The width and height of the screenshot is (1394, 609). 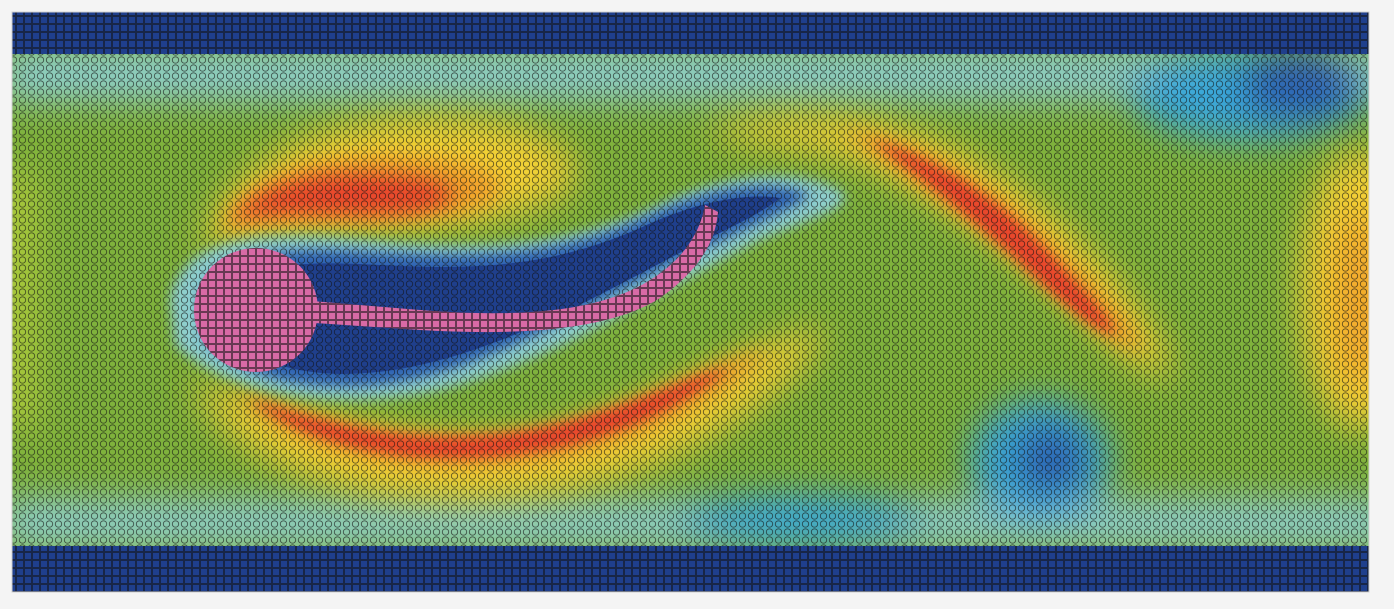 I want to click on solid-body, so click(x=456, y=288).